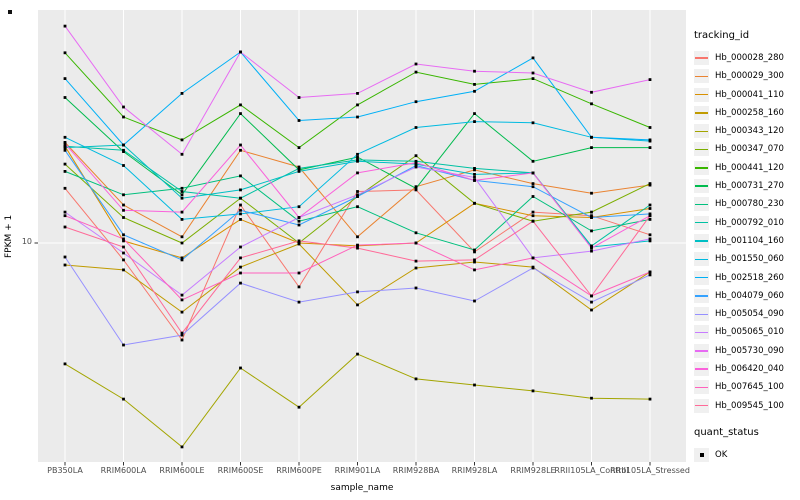  Describe the element at coordinates (747, 149) in the screenshot. I see `legend-entry: Hb_000347_070` at that location.